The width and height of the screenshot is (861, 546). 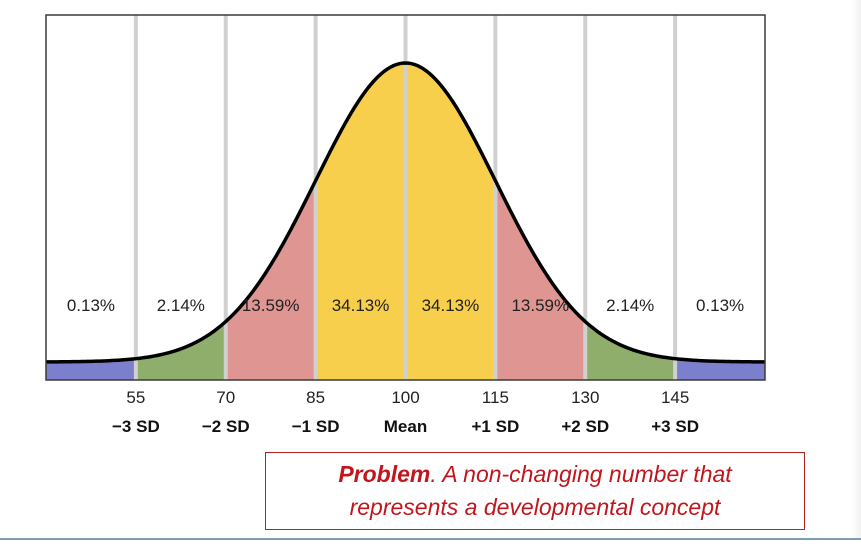 What do you see at coordinates (135, 397) in the screenshot?
I see `tick-label-55: 55` at bounding box center [135, 397].